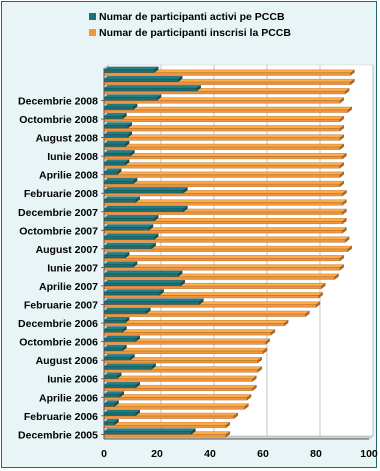  I want to click on y-tick-label: August 2007, so click(67, 250).